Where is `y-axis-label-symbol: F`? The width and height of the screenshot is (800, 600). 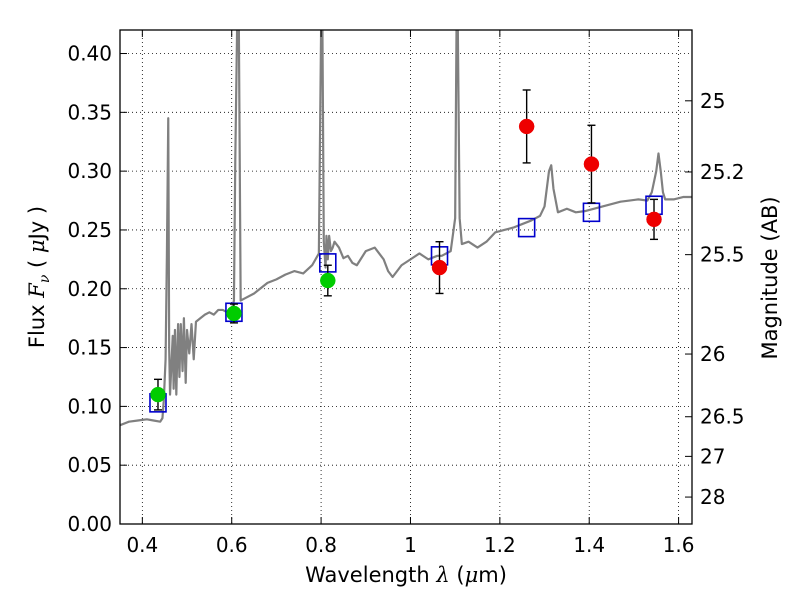
y-axis-label-symbol: F is located at coordinates (37, 290).